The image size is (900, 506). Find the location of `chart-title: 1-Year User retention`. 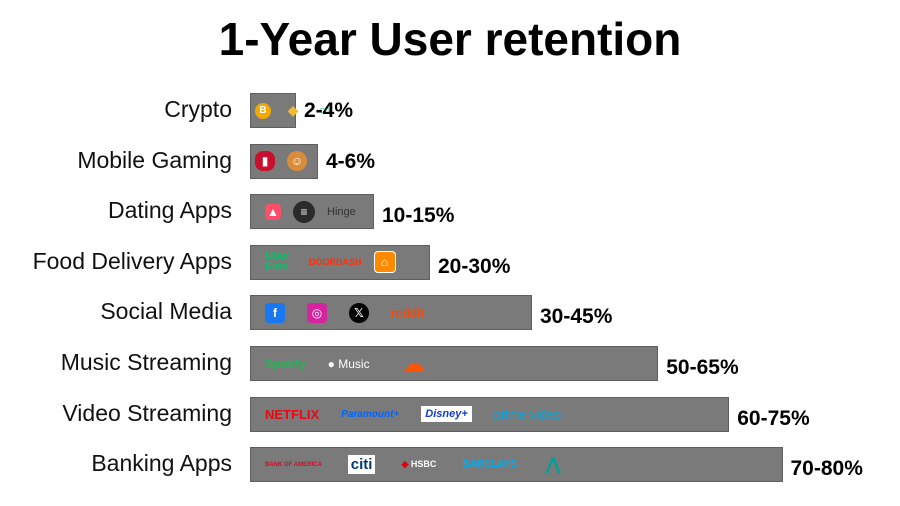

chart-title: 1-Year User retention is located at coordinates (450, 39).